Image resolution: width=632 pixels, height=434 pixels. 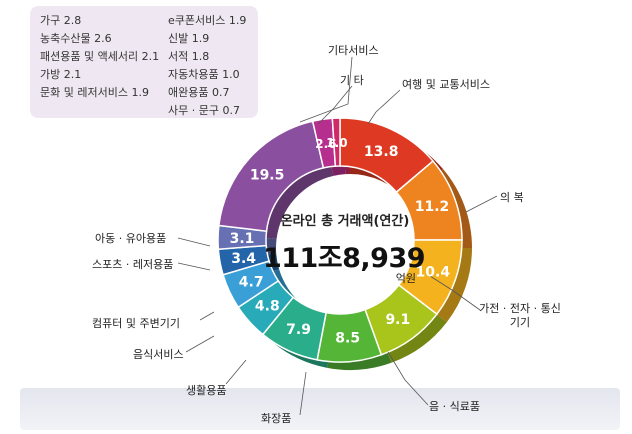 What do you see at coordinates (61, 20) in the screenshot?
I see `breakdown-item: 가구 2.8` at bounding box center [61, 20].